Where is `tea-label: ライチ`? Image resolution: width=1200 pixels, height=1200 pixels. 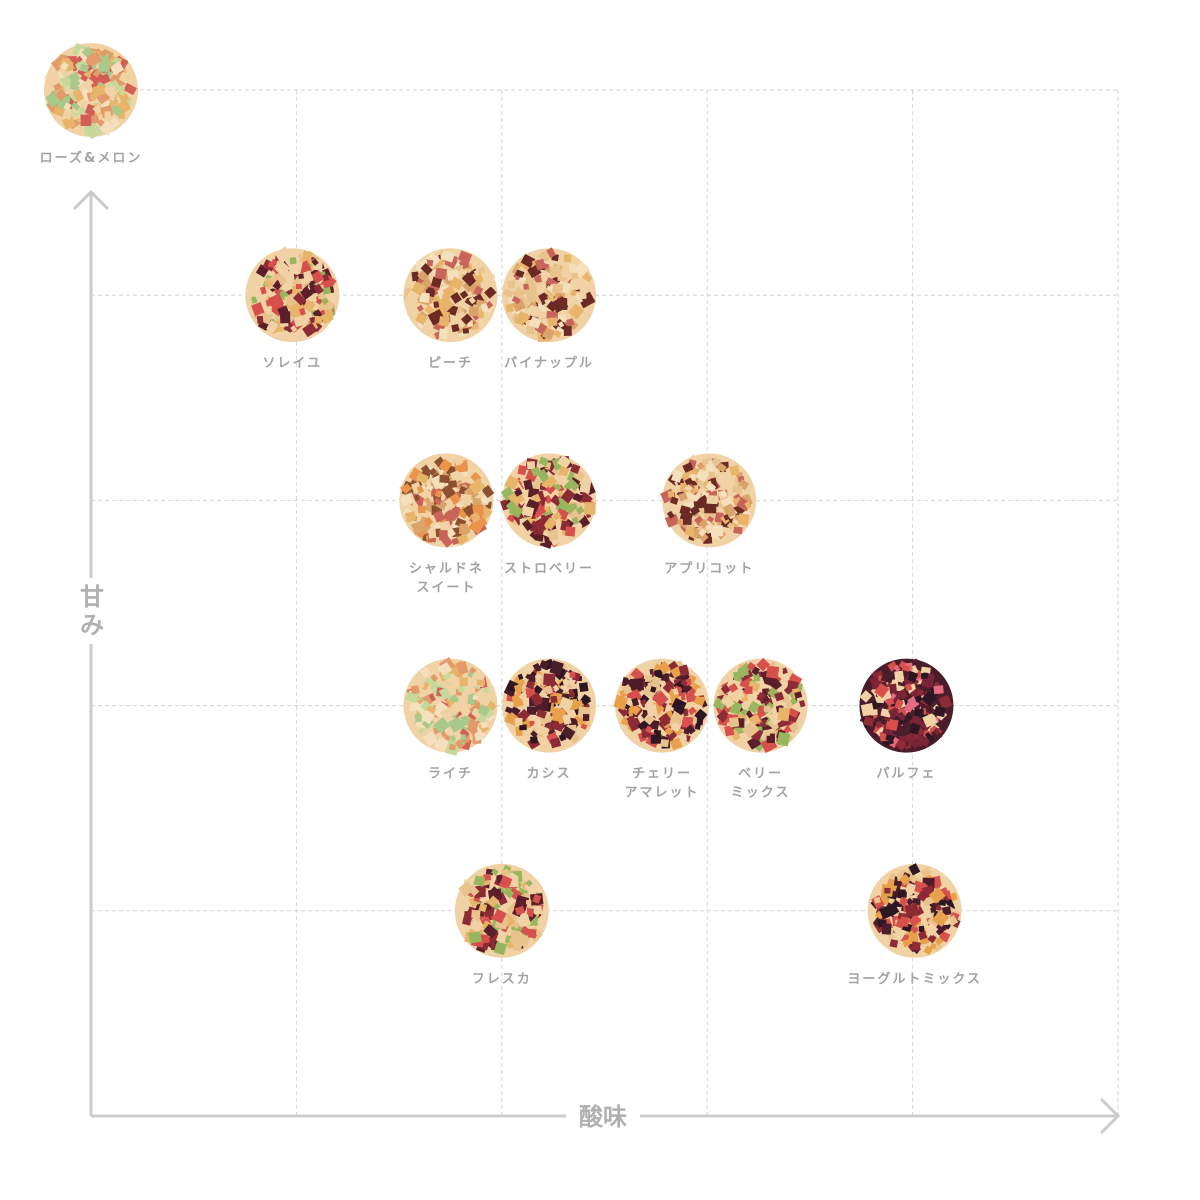 tea-label: ライチ is located at coordinates (450, 774).